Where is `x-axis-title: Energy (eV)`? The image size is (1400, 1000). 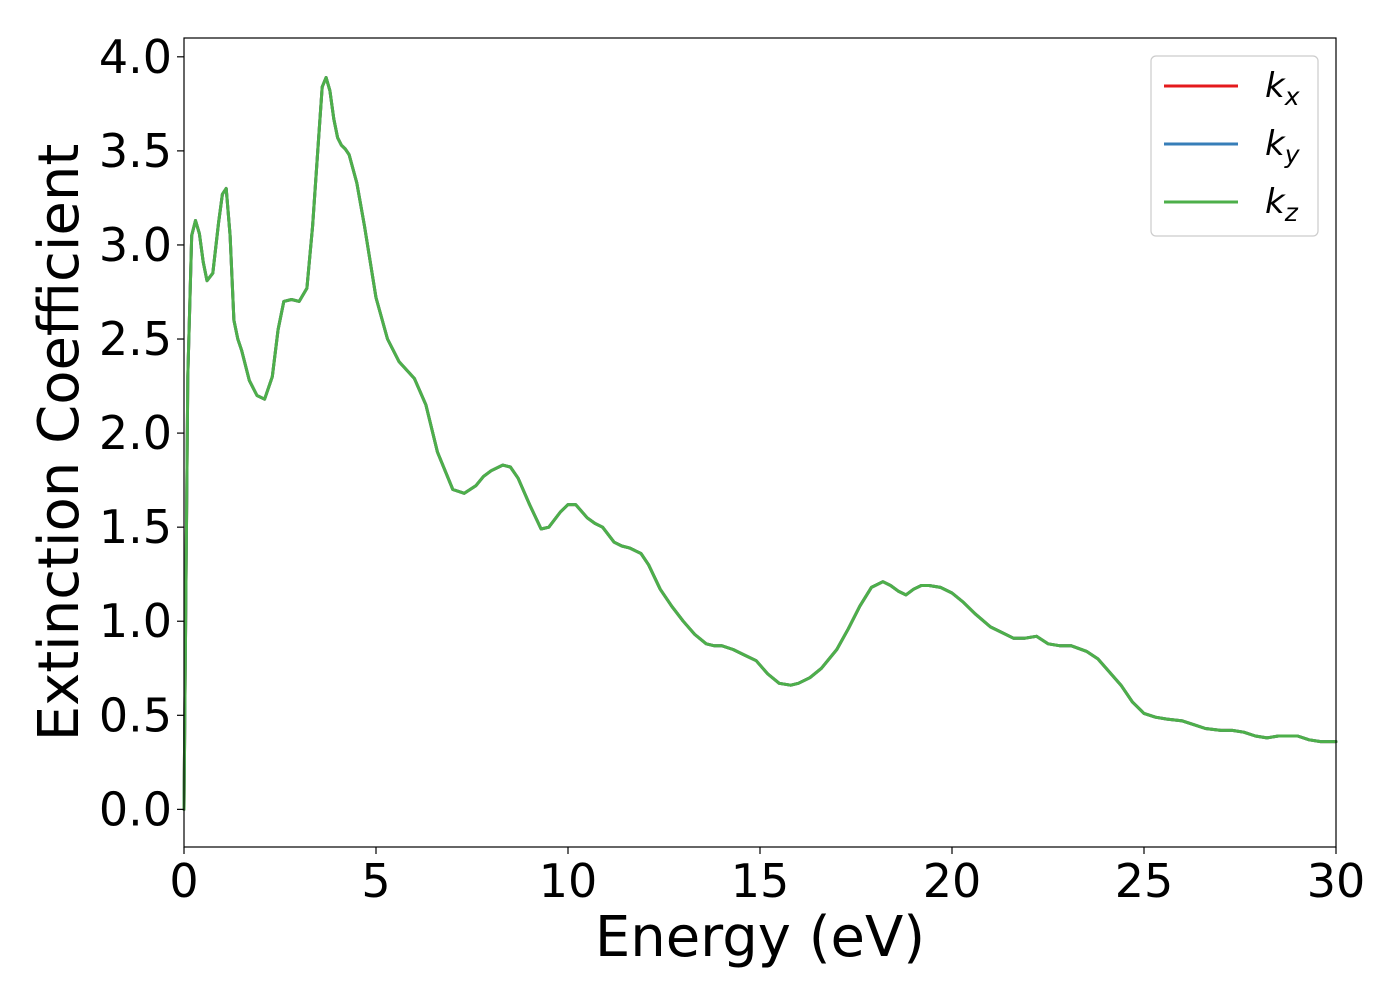 x-axis-title: Energy (eV) is located at coordinates (760, 937).